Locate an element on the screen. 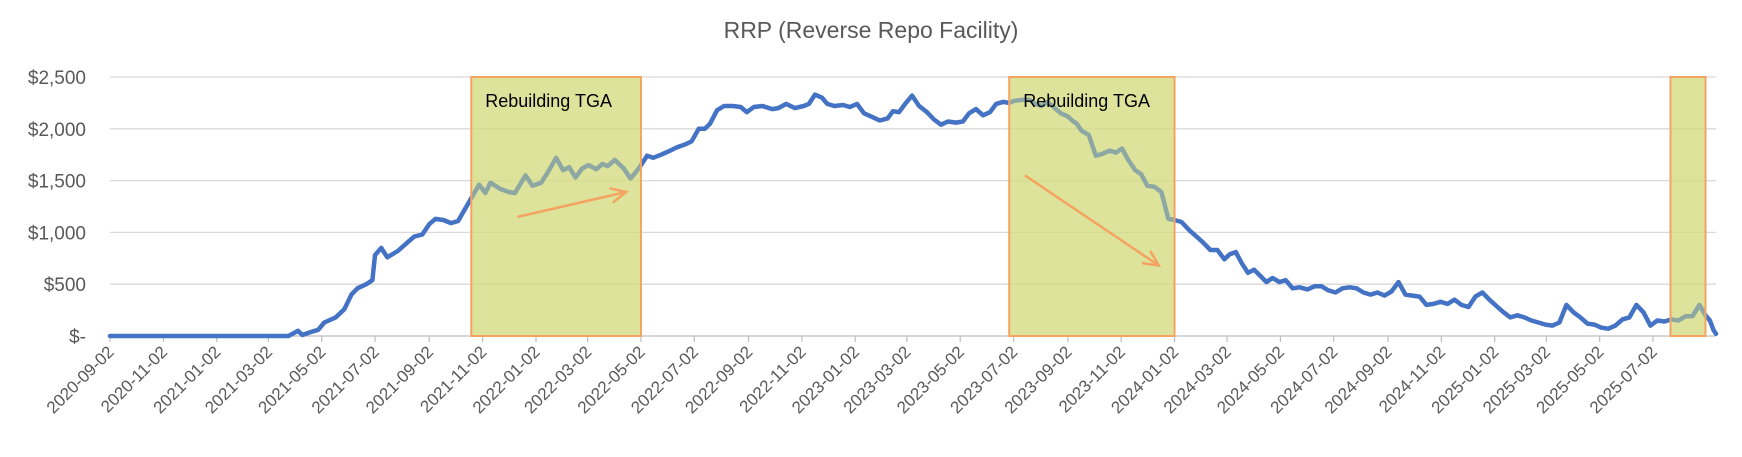  y-tick-label: $1,500 is located at coordinates (57, 182).